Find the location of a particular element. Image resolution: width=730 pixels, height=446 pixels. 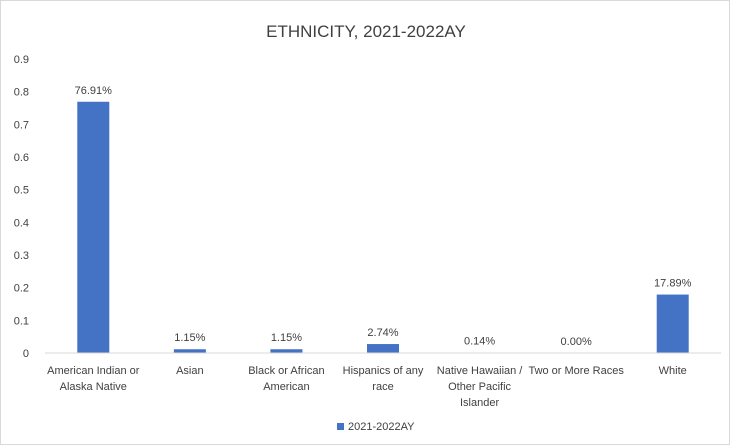

y-tick-label: 0.7 is located at coordinates (21, 125).